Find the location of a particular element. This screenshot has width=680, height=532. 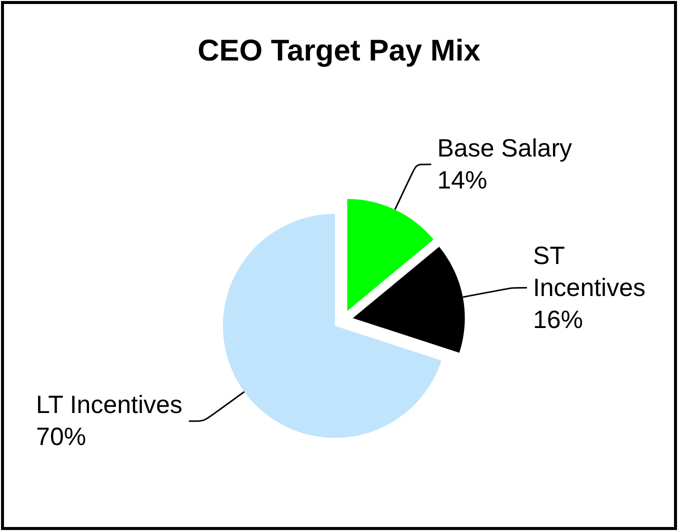

slice-label: Base Salary is located at coordinates (505, 148).